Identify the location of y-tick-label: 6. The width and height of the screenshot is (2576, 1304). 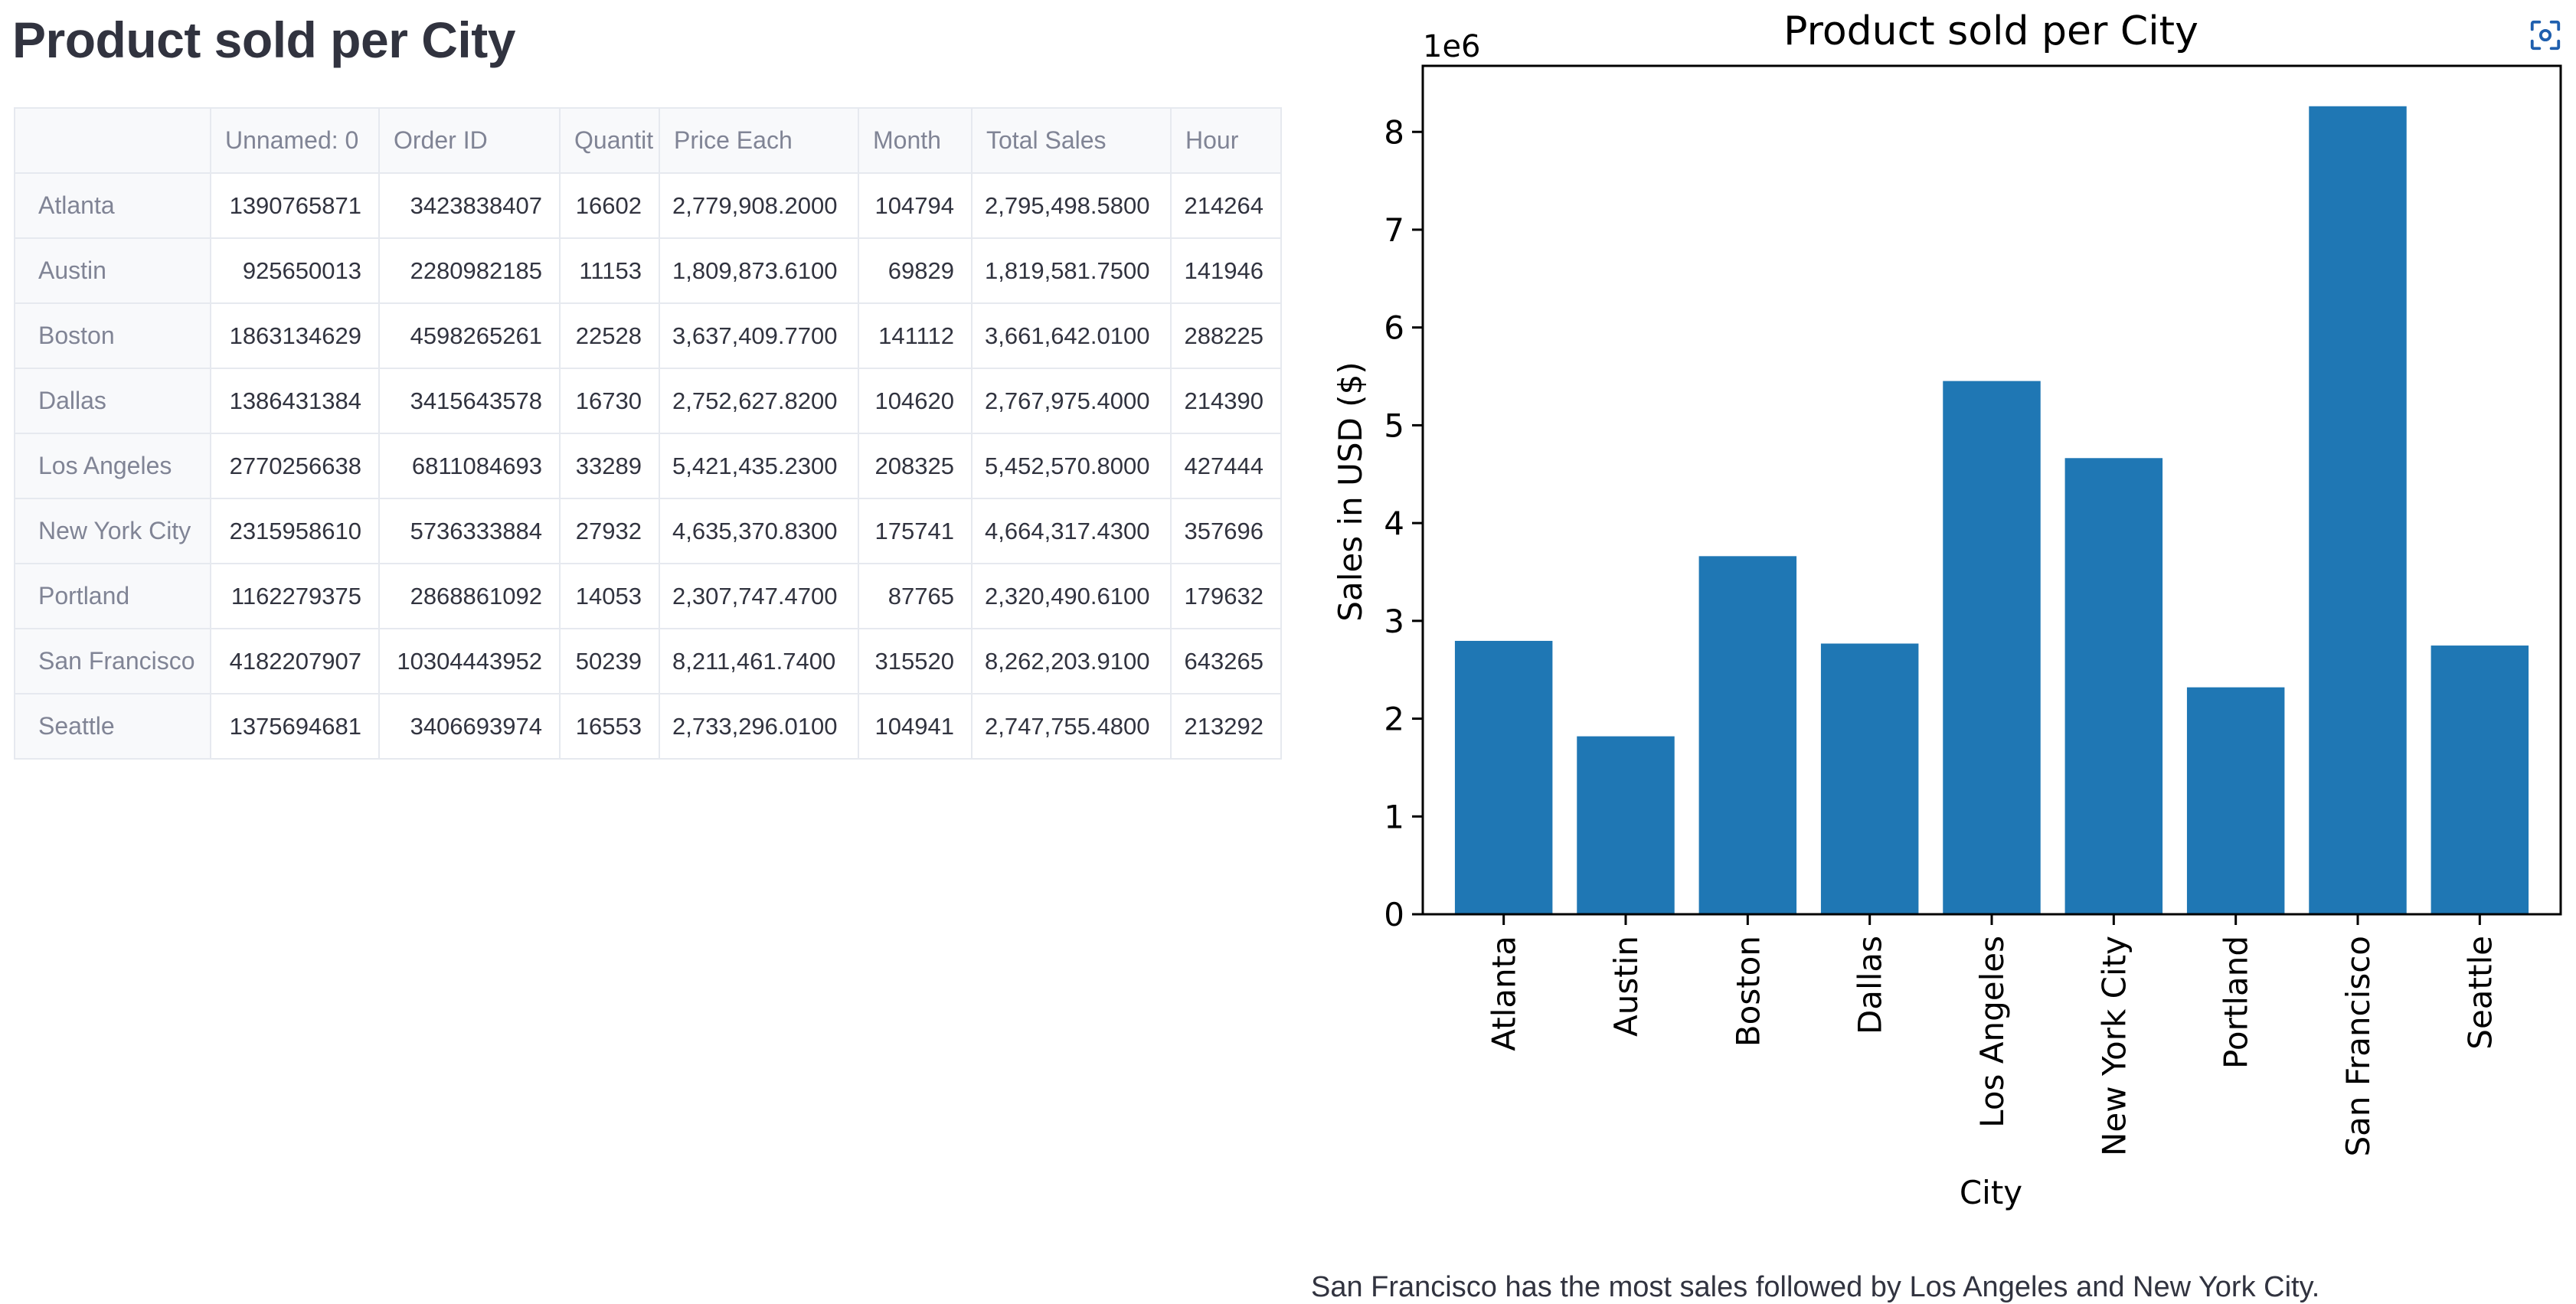
(1394, 328).